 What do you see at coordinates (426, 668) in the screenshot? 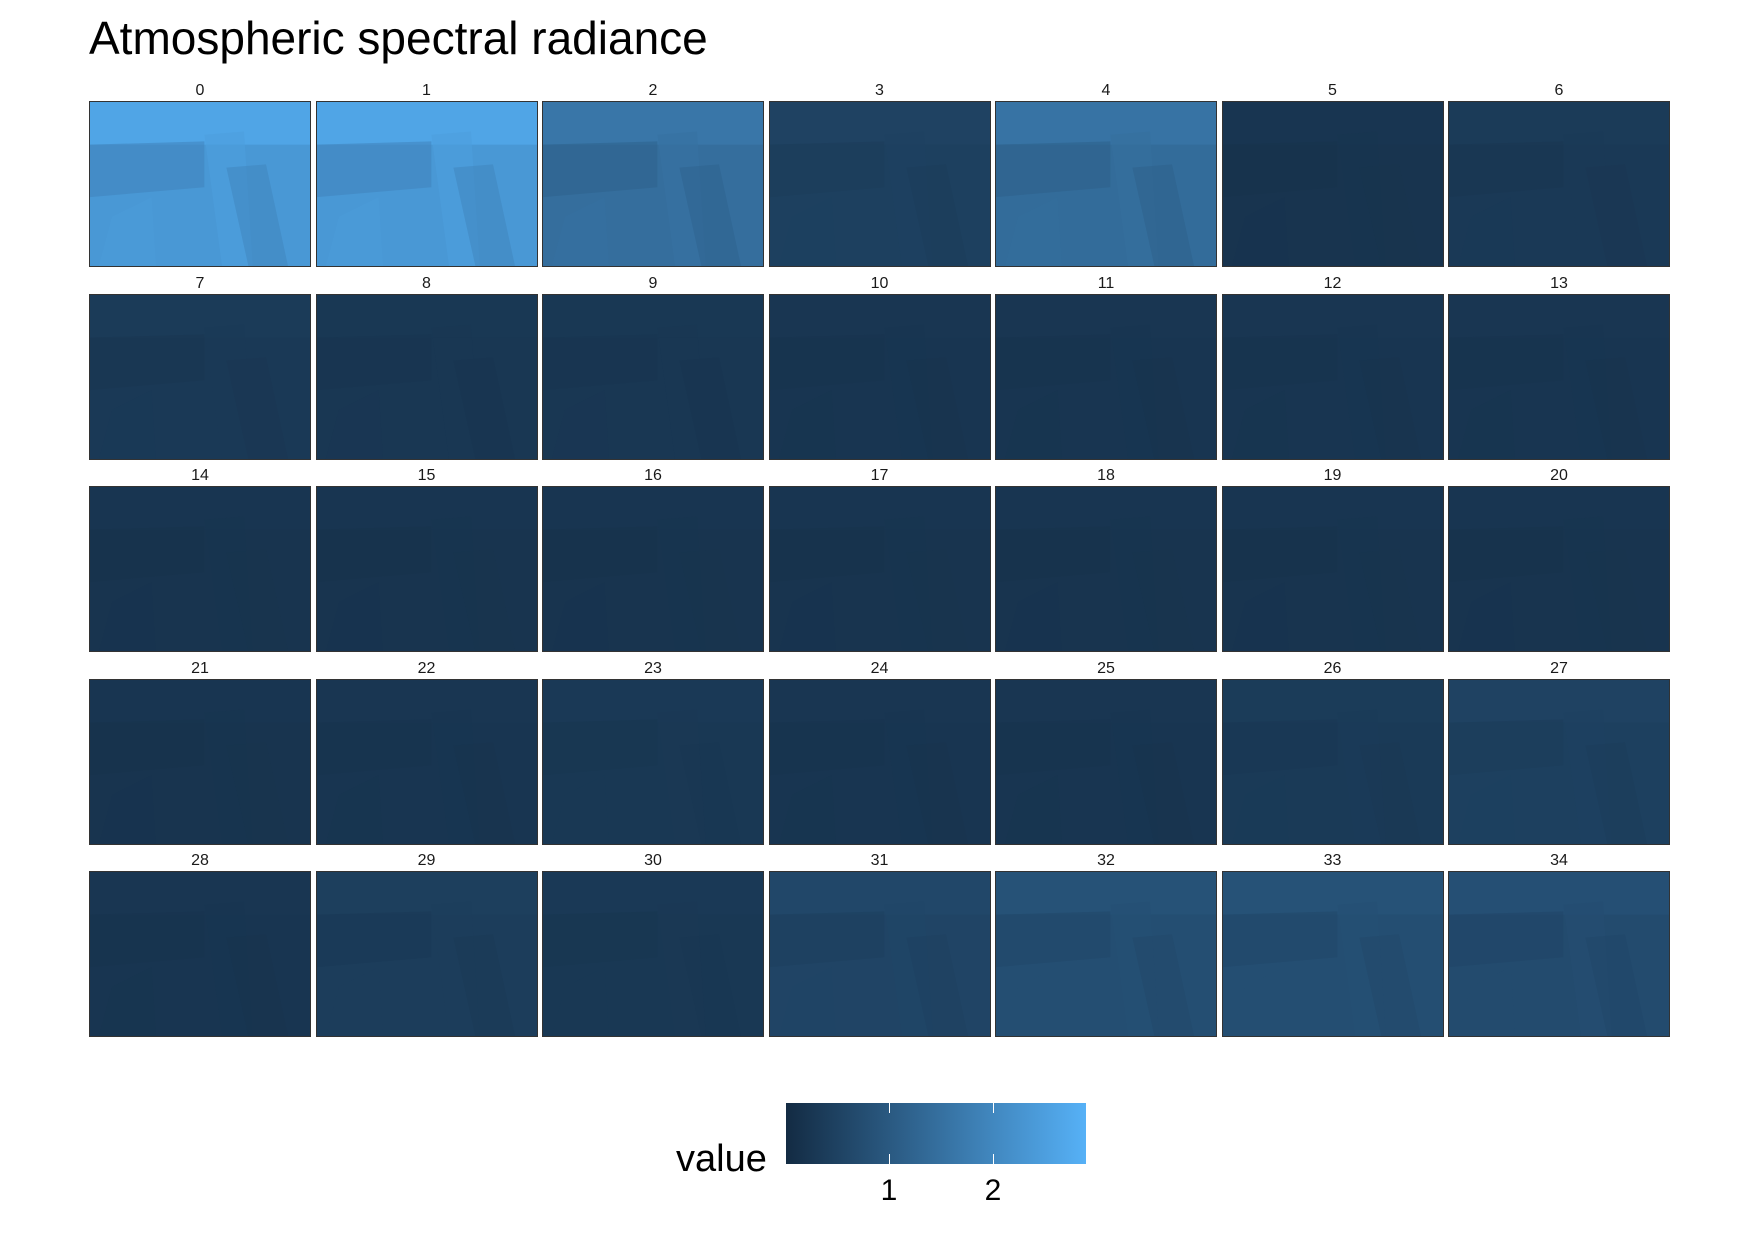
I see `facet-label: 22` at bounding box center [426, 668].